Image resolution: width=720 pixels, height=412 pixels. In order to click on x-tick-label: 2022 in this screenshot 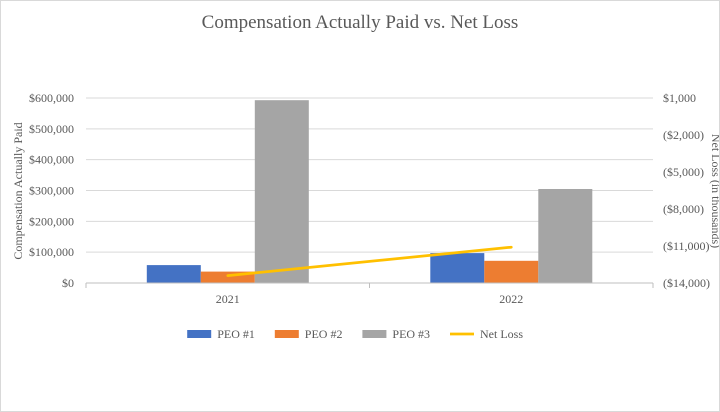, I will do `click(511, 299)`.